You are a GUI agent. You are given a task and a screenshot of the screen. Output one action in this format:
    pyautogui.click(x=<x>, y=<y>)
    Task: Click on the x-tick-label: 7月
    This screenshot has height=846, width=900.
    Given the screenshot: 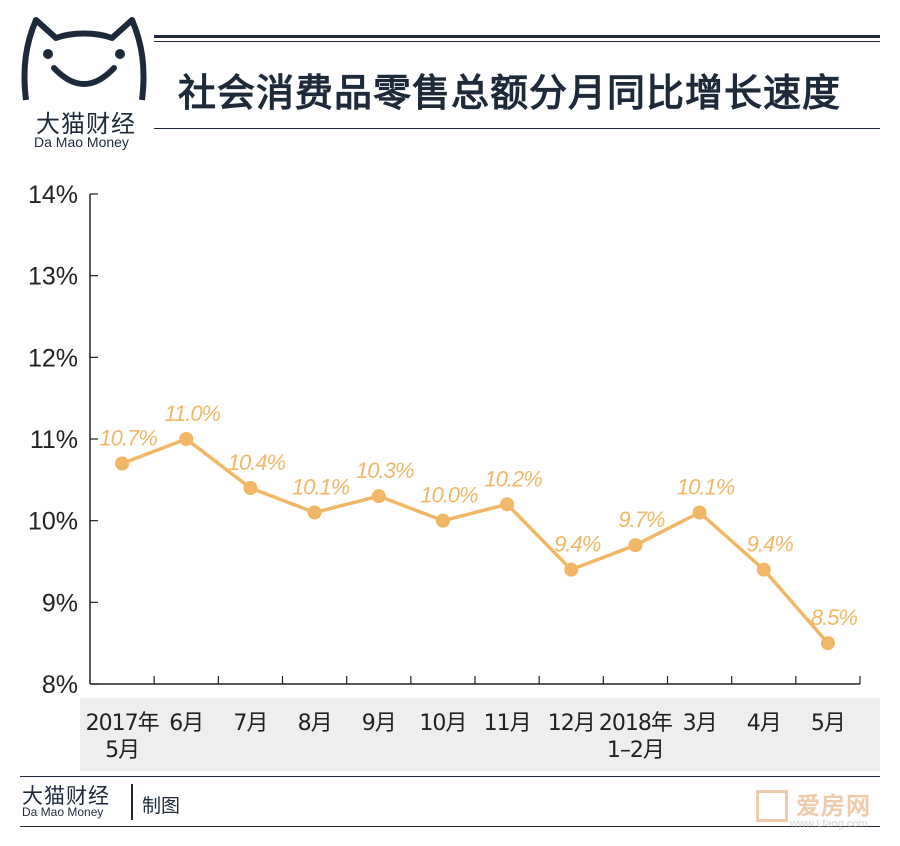 What is the action you would take?
    pyautogui.click(x=250, y=723)
    